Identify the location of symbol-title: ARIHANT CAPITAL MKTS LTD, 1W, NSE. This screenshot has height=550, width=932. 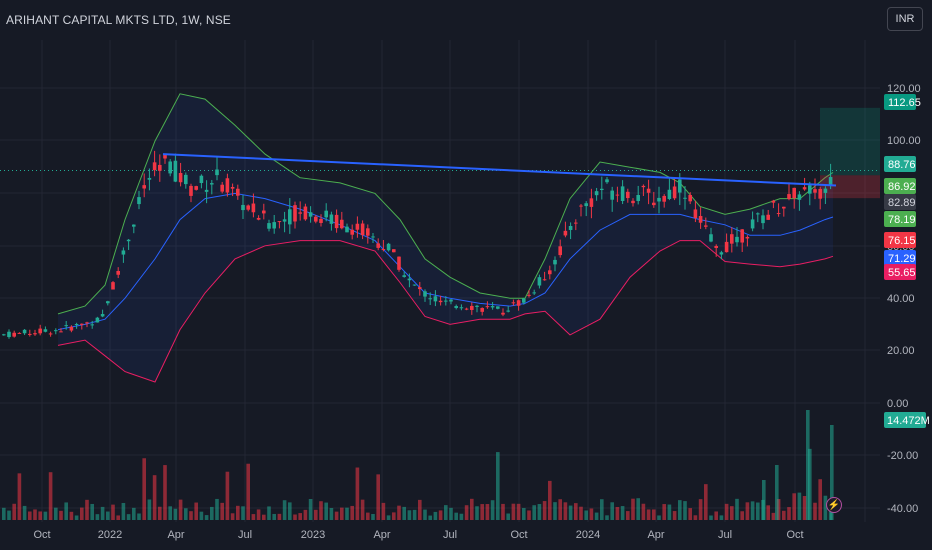
(118, 20).